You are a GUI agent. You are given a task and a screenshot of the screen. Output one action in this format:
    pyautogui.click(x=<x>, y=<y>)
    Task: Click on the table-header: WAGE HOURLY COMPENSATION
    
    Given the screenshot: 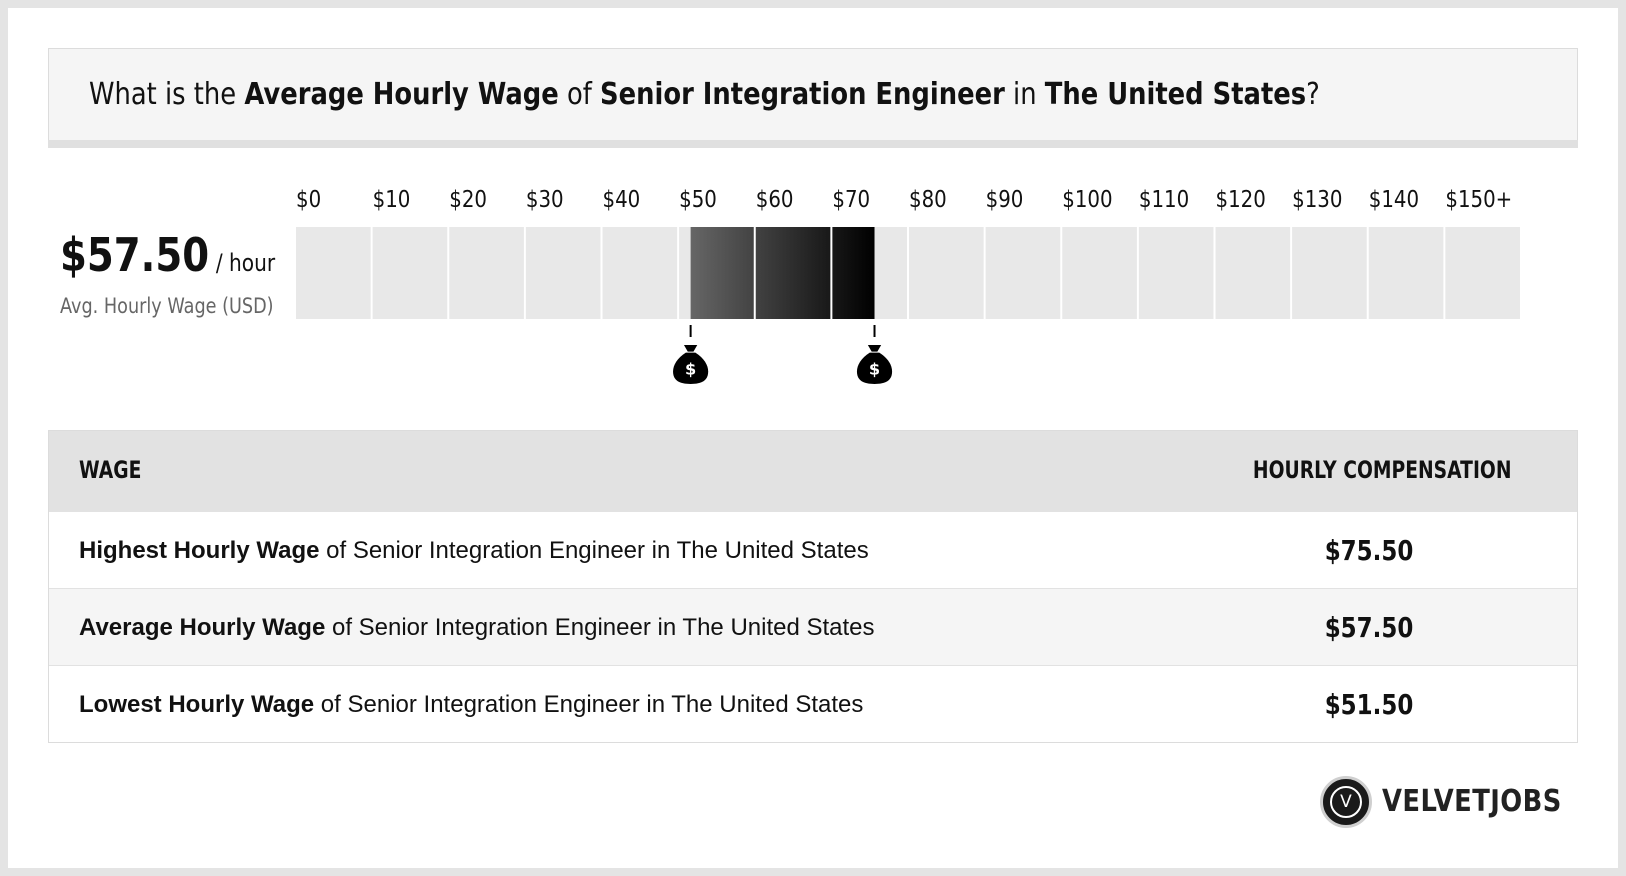 What is the action you would take?
    pyautogui.click(x=813, y=471)
    